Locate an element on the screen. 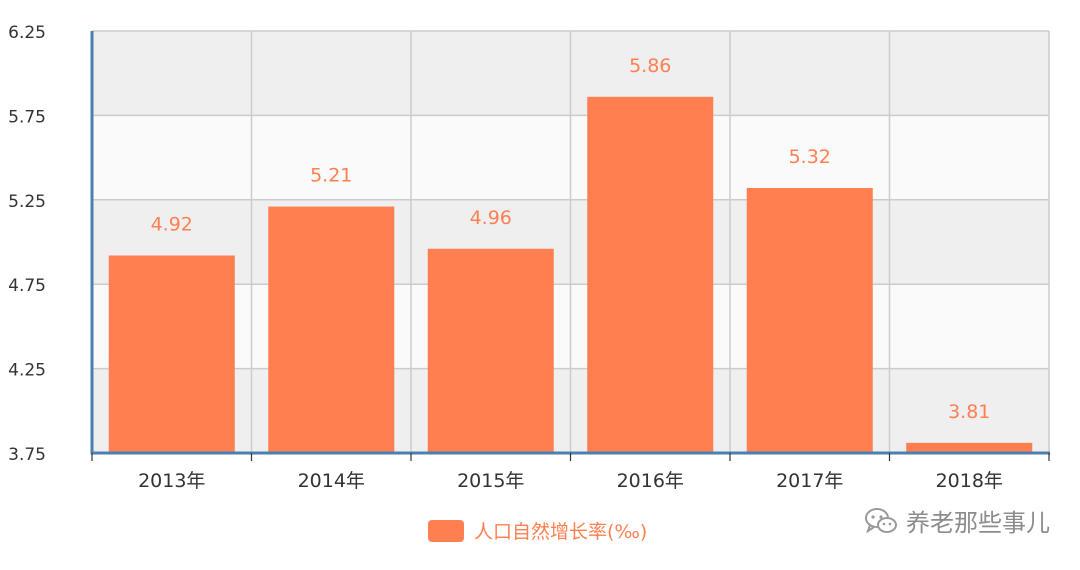  y-tick-label: 5.75 is located at coordinates (27, 117).